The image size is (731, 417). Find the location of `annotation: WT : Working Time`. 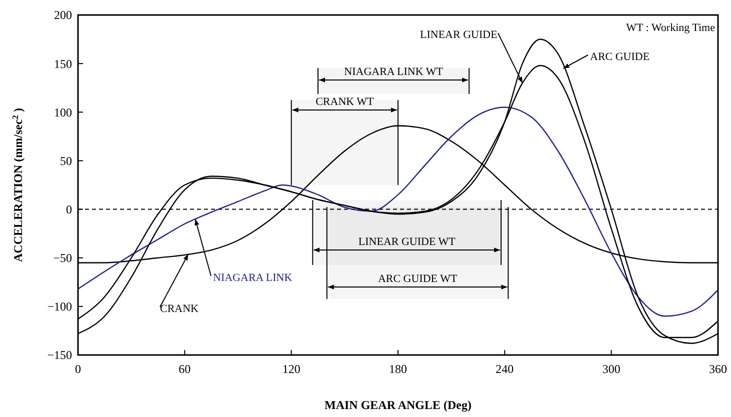

annotation: WT : Working Time is located at coordinates (671, 28).